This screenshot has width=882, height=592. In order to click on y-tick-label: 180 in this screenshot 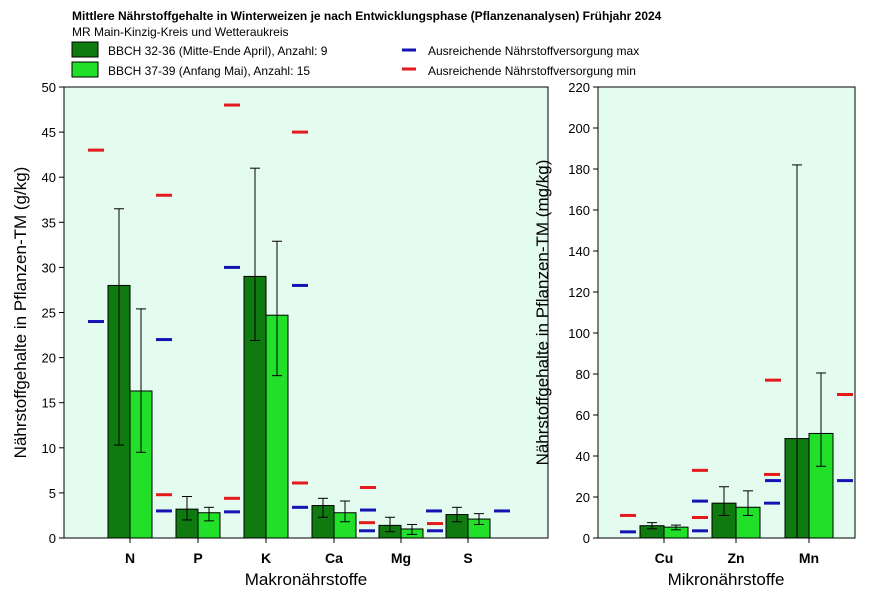, I will do `click(579, 169)`.